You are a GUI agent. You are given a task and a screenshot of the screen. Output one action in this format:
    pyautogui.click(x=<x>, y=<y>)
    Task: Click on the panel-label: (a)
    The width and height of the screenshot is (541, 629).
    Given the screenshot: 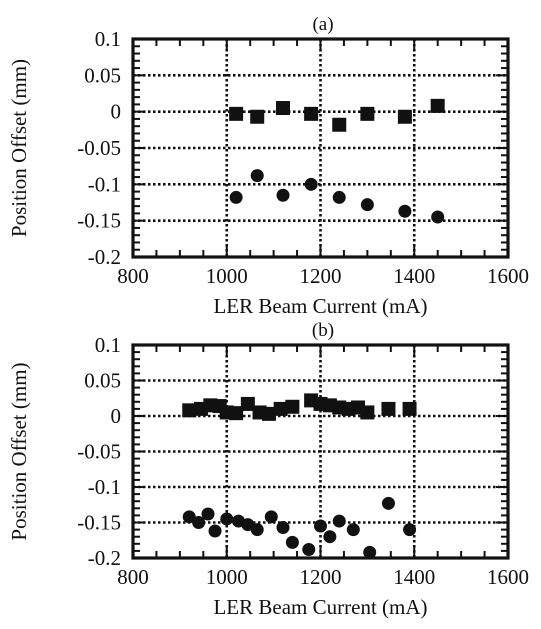 What is the action you would take?
    pyautogui.click(x=322, y=24)
    